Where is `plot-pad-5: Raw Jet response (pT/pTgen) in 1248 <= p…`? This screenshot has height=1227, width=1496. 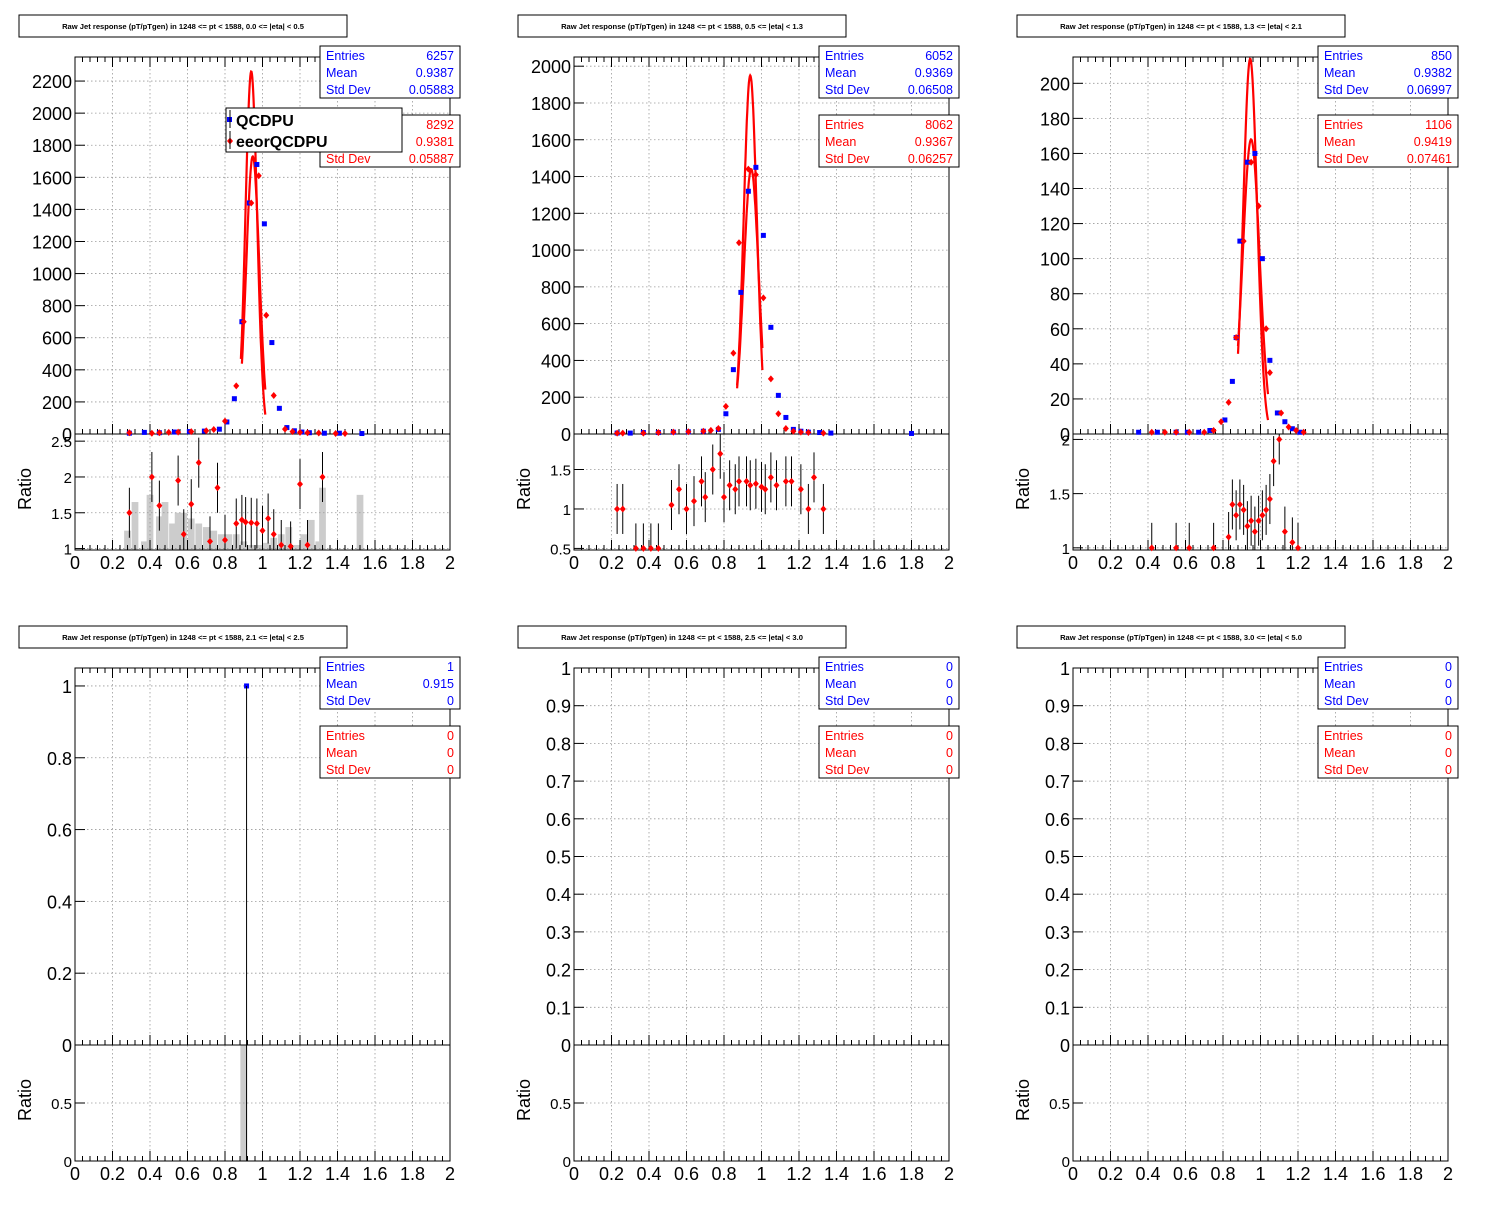
plot-pad-5: Raw Jet response (pT/pTgen) in 1248 <= p… is located at coordinates (737, 904).